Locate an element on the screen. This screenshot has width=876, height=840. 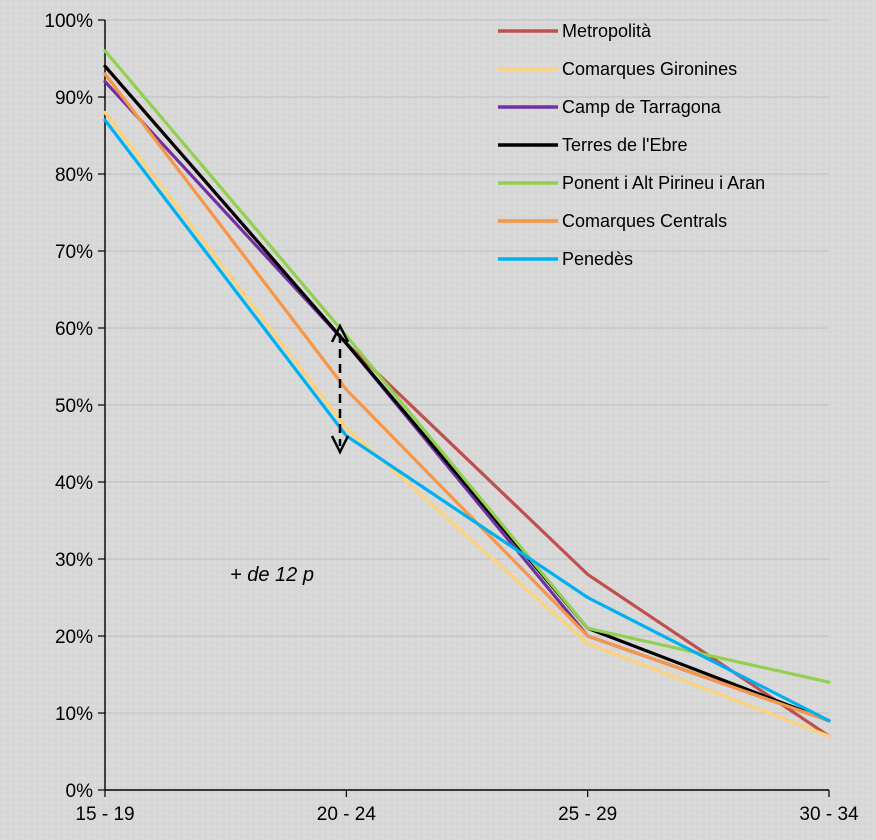
y-tick-label: 80% is located at coordinates (74, 175).